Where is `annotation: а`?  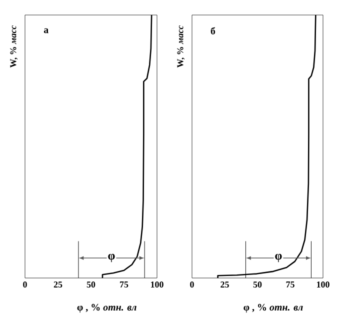
annotation: а is located at coordinates (46, 31).